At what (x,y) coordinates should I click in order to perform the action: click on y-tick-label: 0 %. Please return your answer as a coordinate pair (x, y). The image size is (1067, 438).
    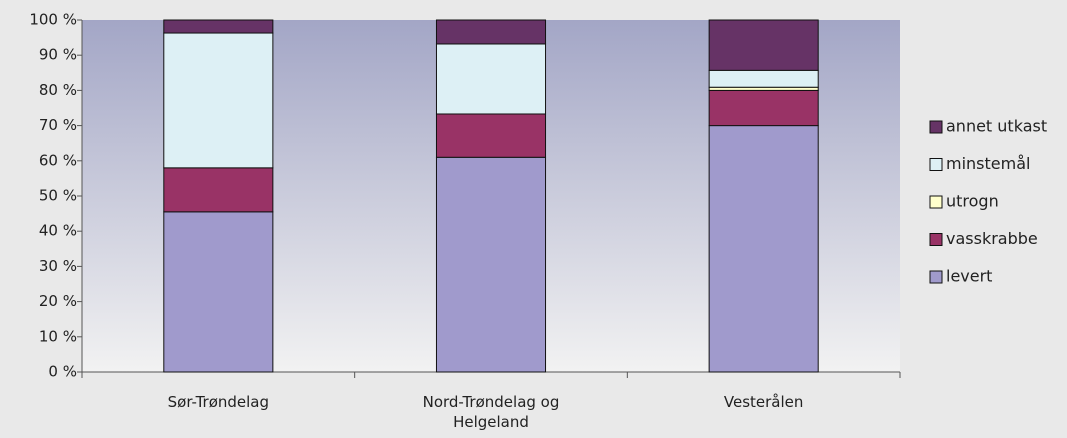
    Looking at the image, I should click on (62, 372).